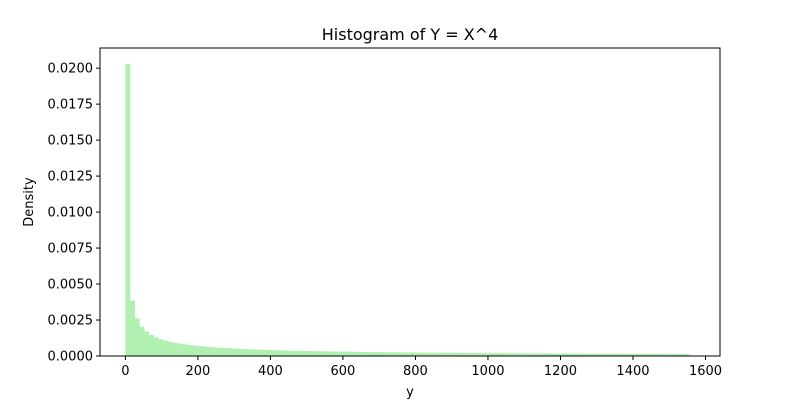 The height and width of the screenshot is (400, 800). What do you see at coordinates (71, 285) in the screenshot?
I see `y-tick-label: 0.0050` at bounding box center [71, 285].